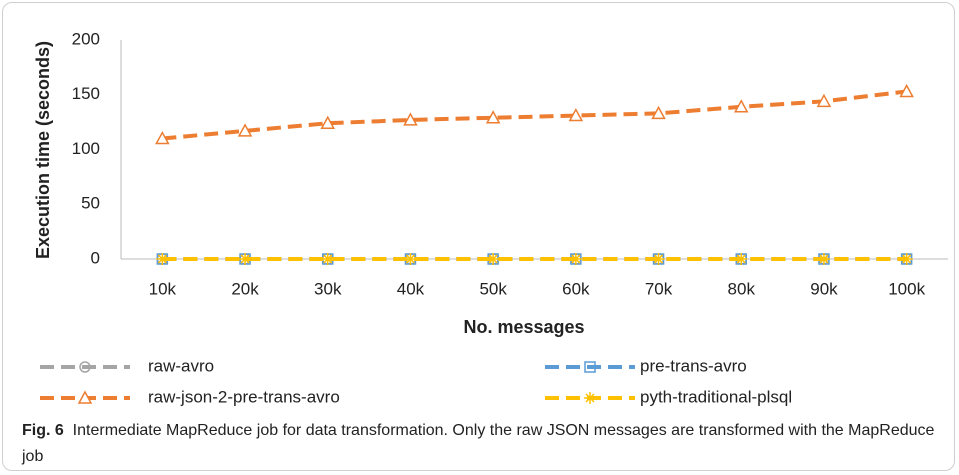  What do you see at coordinates (411, 288) in the screenshot?
I see `x-tick-label: 40k` at bounding box center [411, 288].